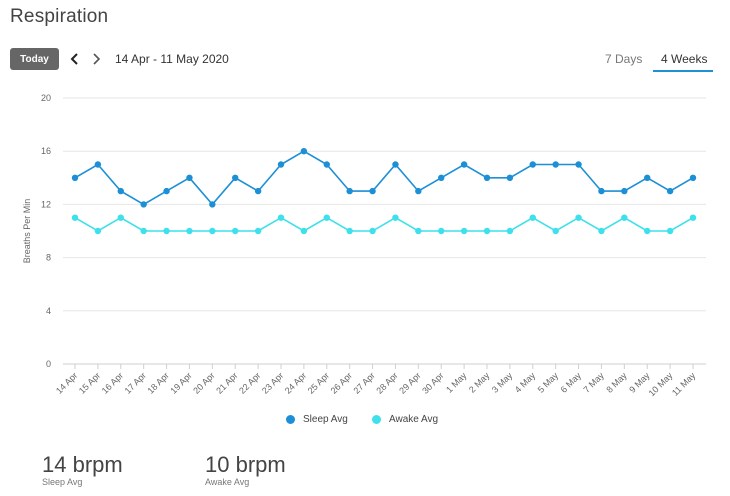  Describe the element at coordinates (341, 382) in the screenshot. I see `x-tick-label: 26 Apr` at that location.